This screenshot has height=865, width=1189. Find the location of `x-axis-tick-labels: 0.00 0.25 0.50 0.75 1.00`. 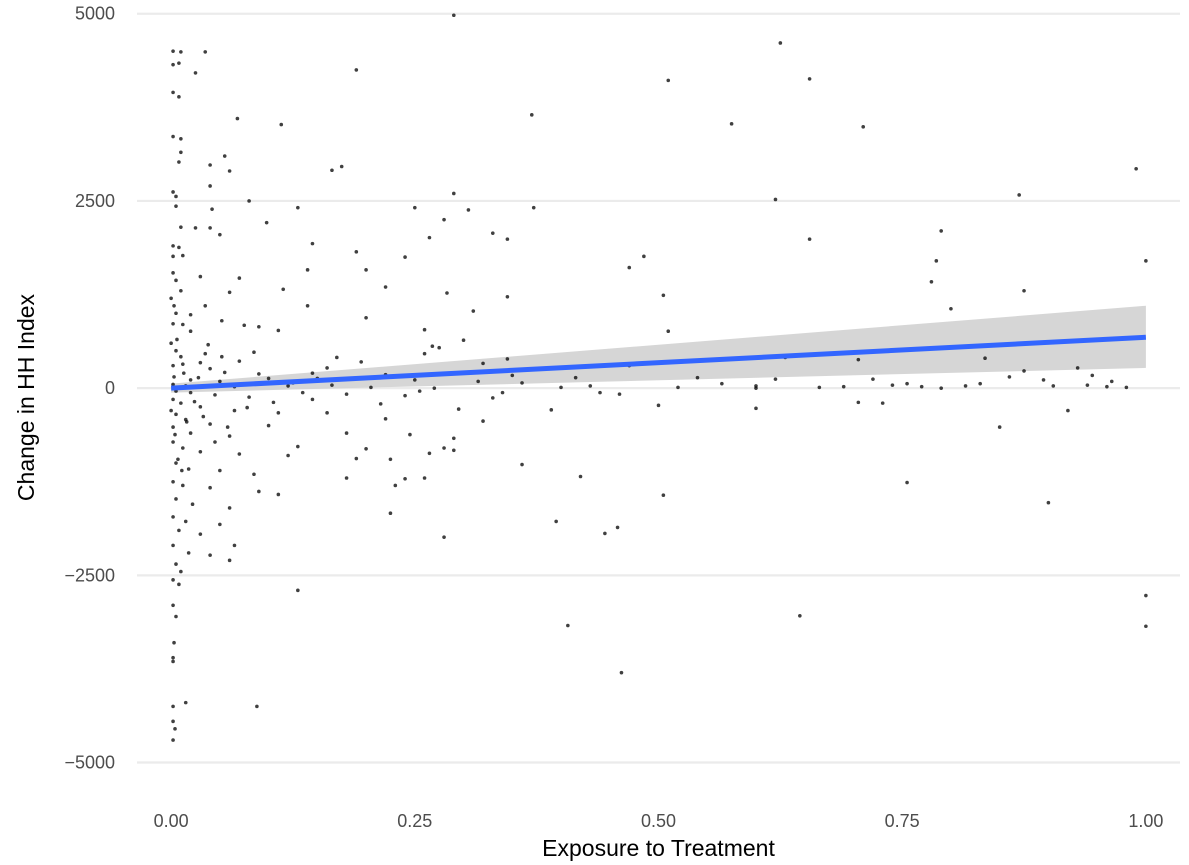

x-axis-tick-labels: 0.00 0.25 0.50 0.75 1.00 is located at coordinates (659, 821).